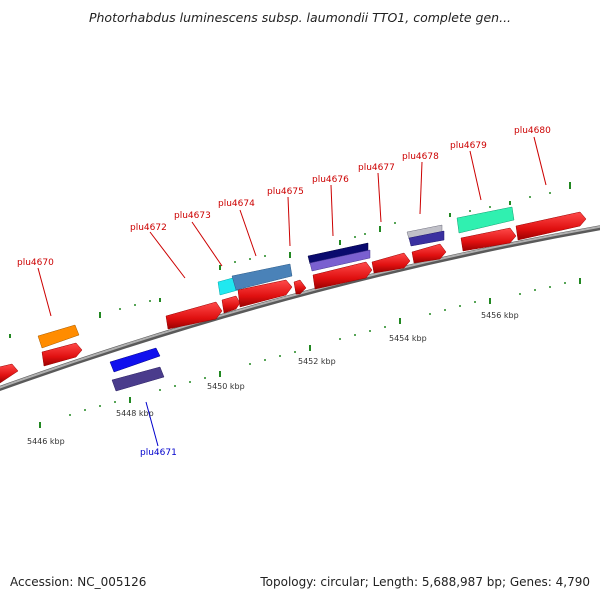  What do you see at coordinates (317, 361) in the screenshot?
I see `scale-label: 5452 kbp` at bounding box center [317, 361].